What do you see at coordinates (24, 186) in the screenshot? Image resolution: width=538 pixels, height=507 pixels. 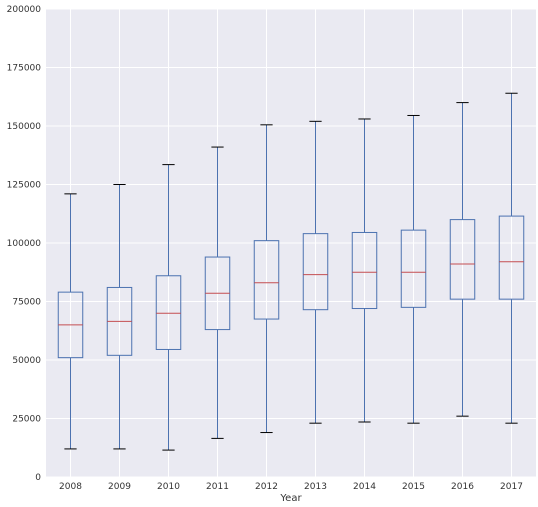 I see `y-tick-label: 125000` at bounding box center [24, 186].